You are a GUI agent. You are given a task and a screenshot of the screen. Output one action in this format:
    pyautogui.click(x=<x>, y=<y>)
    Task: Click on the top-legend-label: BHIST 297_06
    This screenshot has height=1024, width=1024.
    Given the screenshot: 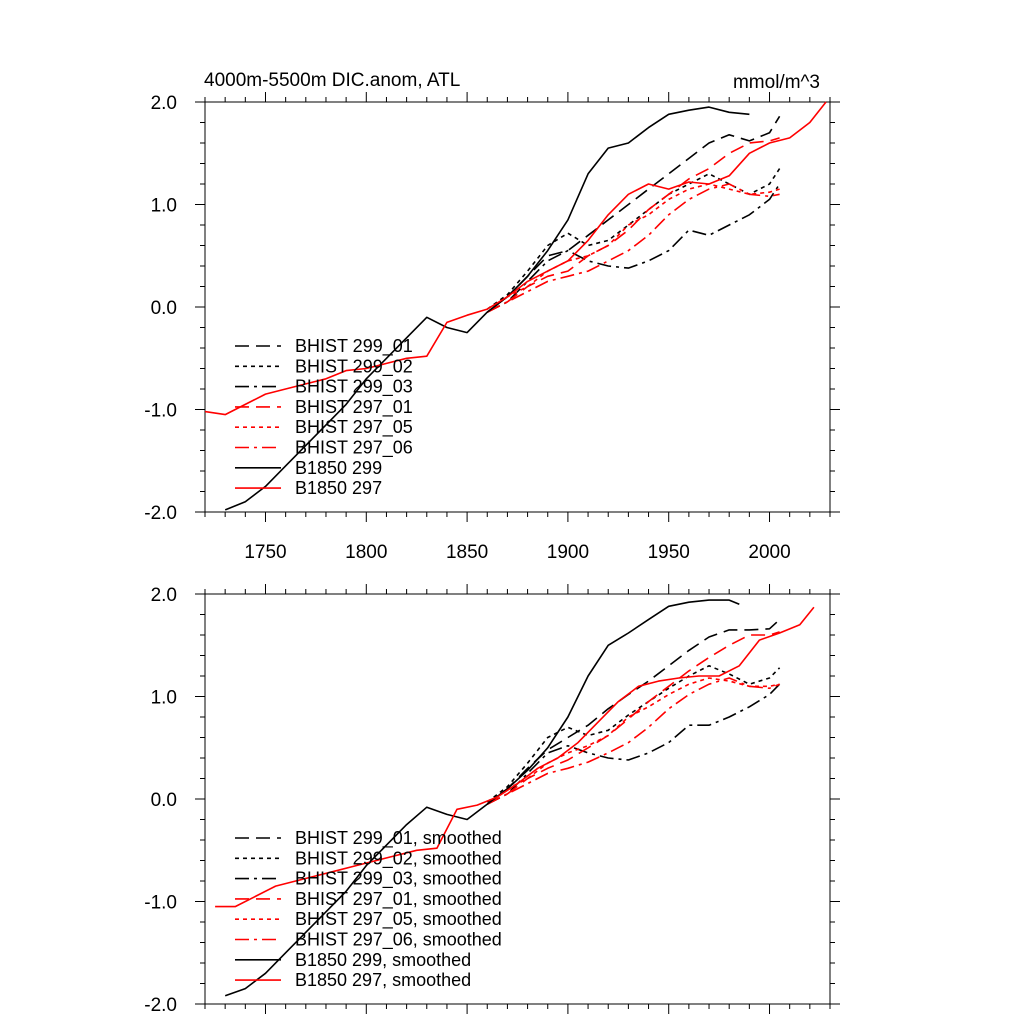 What is the action you would take?
    pyautogui.click(x=354, y=448)
    